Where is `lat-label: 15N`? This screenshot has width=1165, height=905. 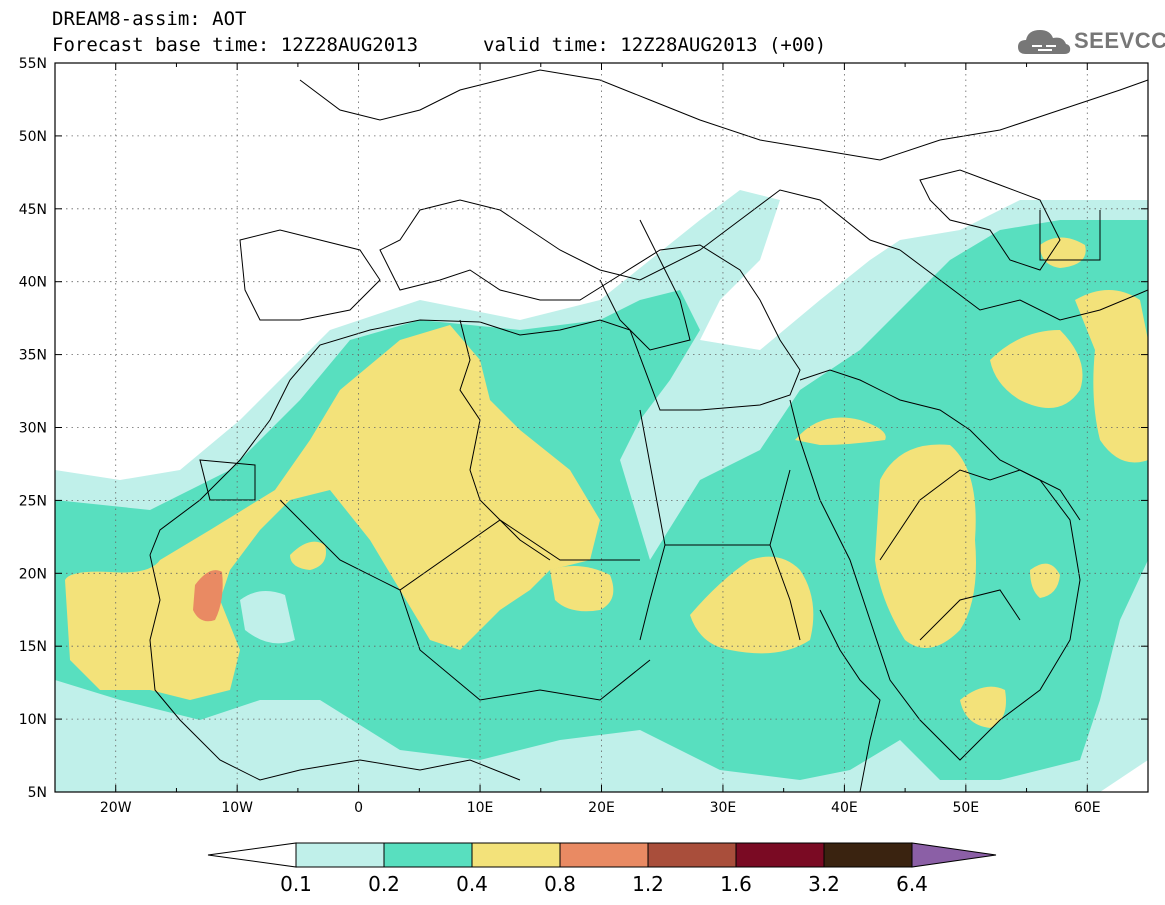 lat-label: 15N is located at coordinates (33, 647).